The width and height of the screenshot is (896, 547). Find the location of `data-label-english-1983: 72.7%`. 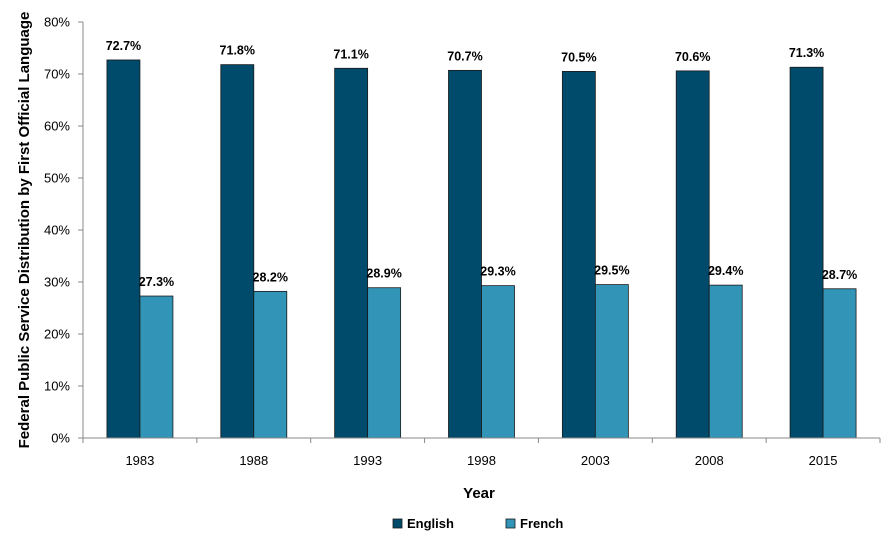

data-label-english-1983: 72.7% is located at coordinates (123, 46).